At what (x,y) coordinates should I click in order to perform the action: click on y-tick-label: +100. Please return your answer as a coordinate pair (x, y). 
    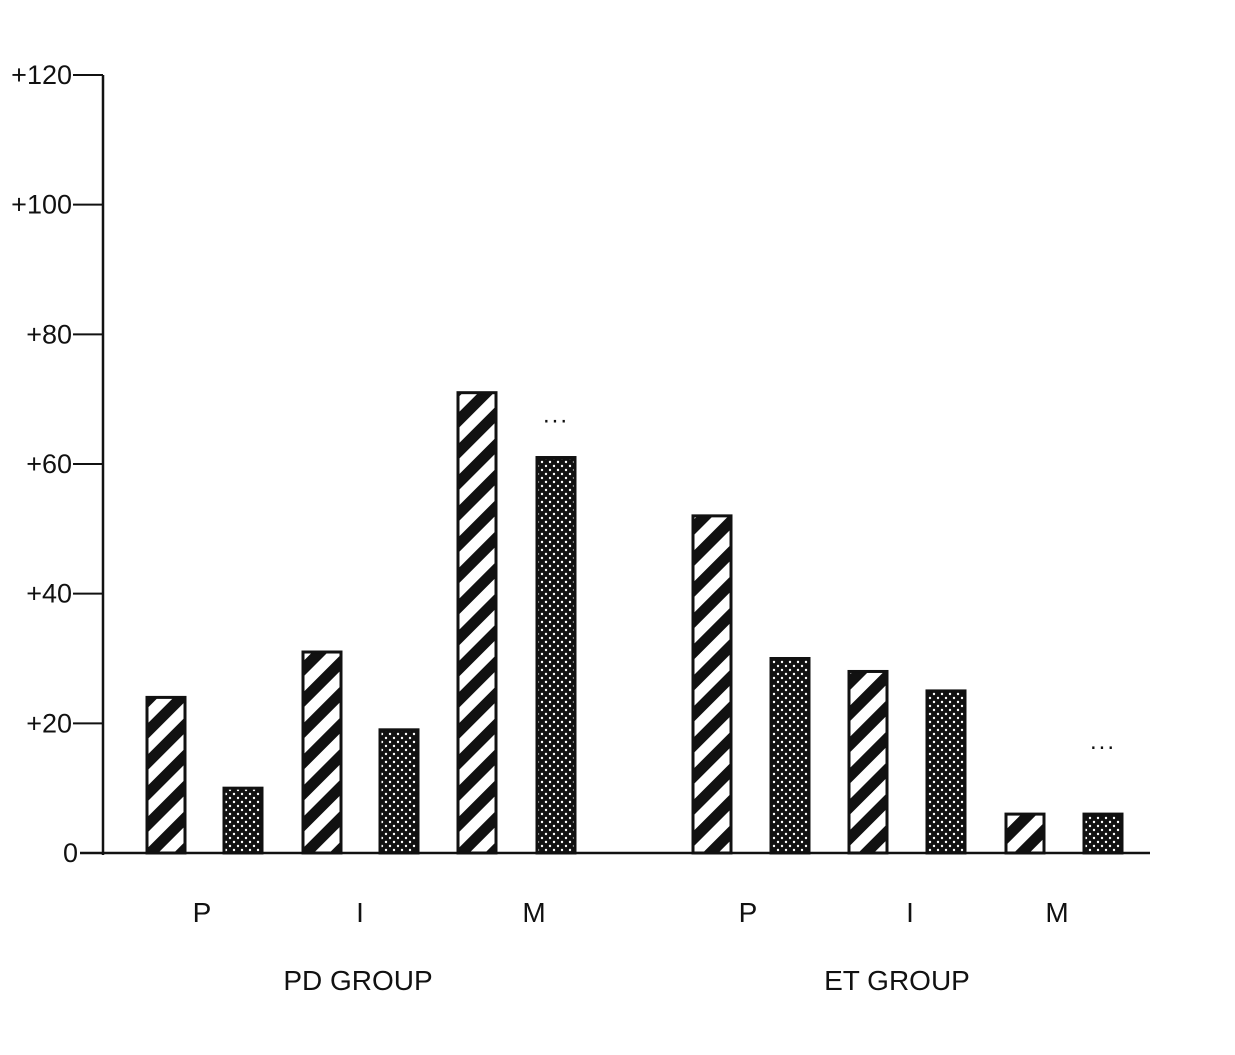
    Looking at the image, I should click on (41, 205).